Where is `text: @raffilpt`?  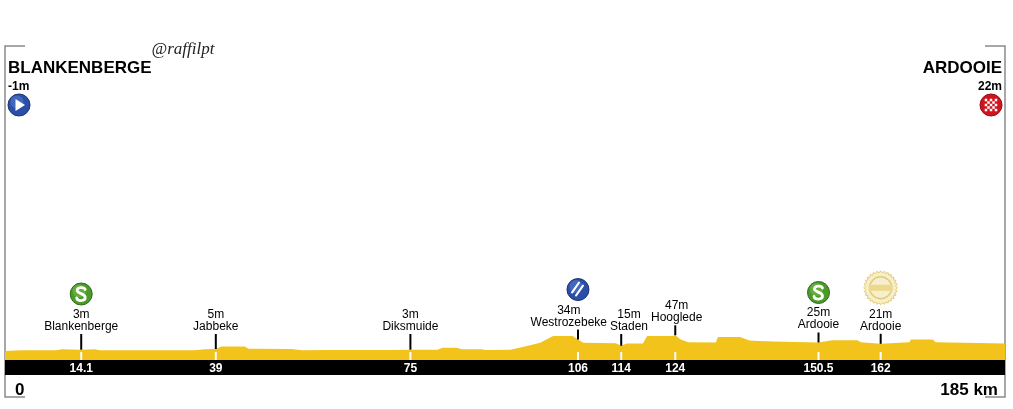
text: @raffilpt is located at coordinates (183, 48).